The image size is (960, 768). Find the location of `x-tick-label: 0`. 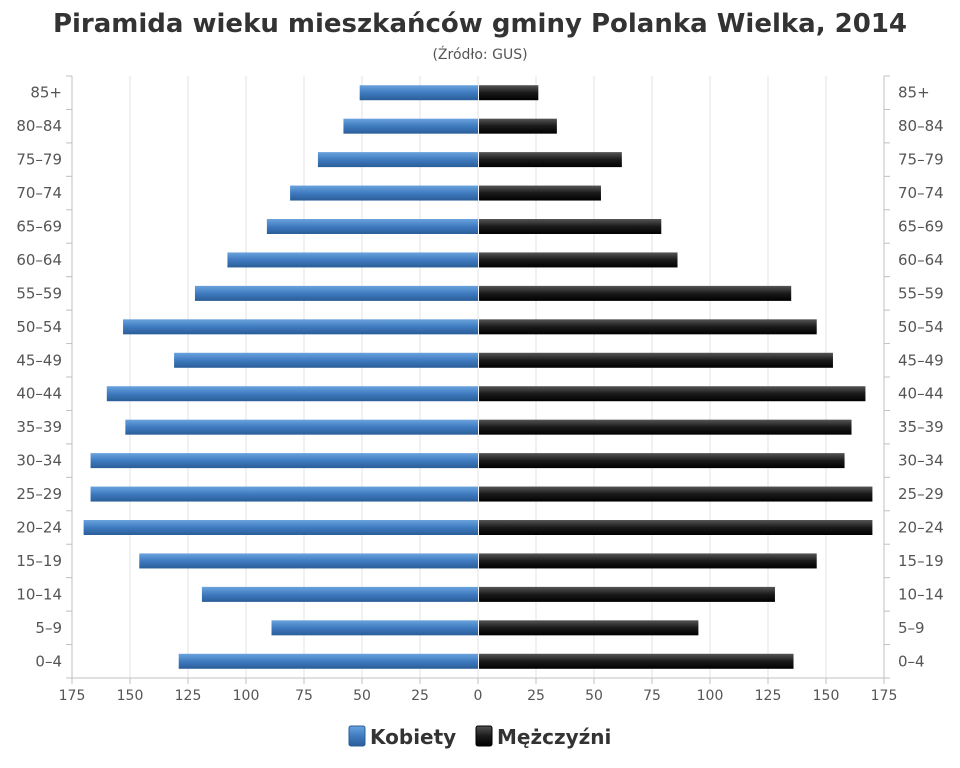

x-tick-label: 0 is located at coordinates (478, 696).